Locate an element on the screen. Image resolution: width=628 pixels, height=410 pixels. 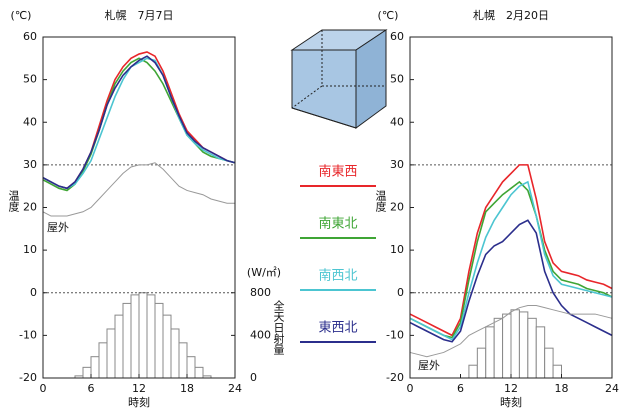
y2-tick-label: 400 is located at coordinates (260, 334).